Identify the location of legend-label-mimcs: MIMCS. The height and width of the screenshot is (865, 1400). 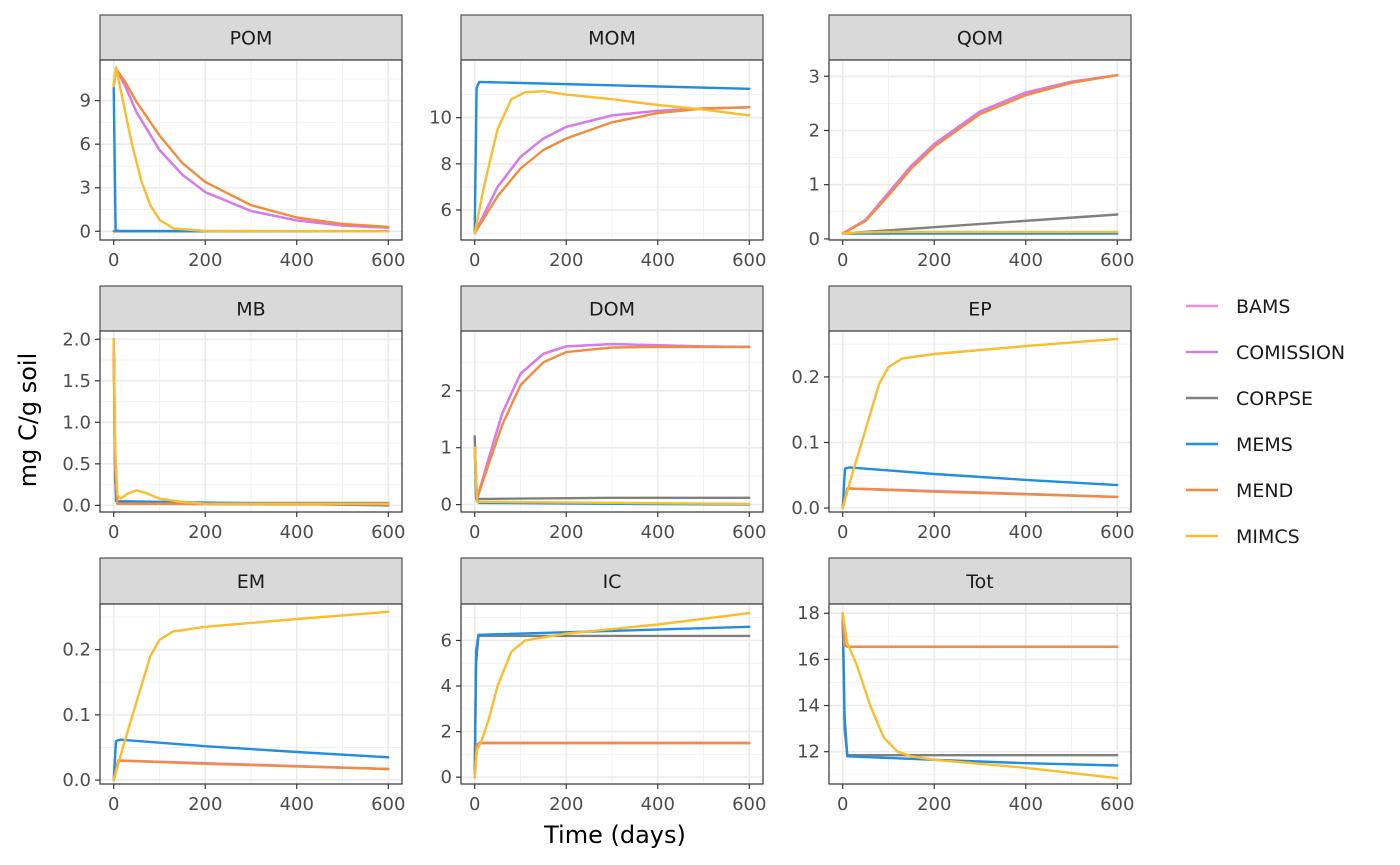
(1268, 537).